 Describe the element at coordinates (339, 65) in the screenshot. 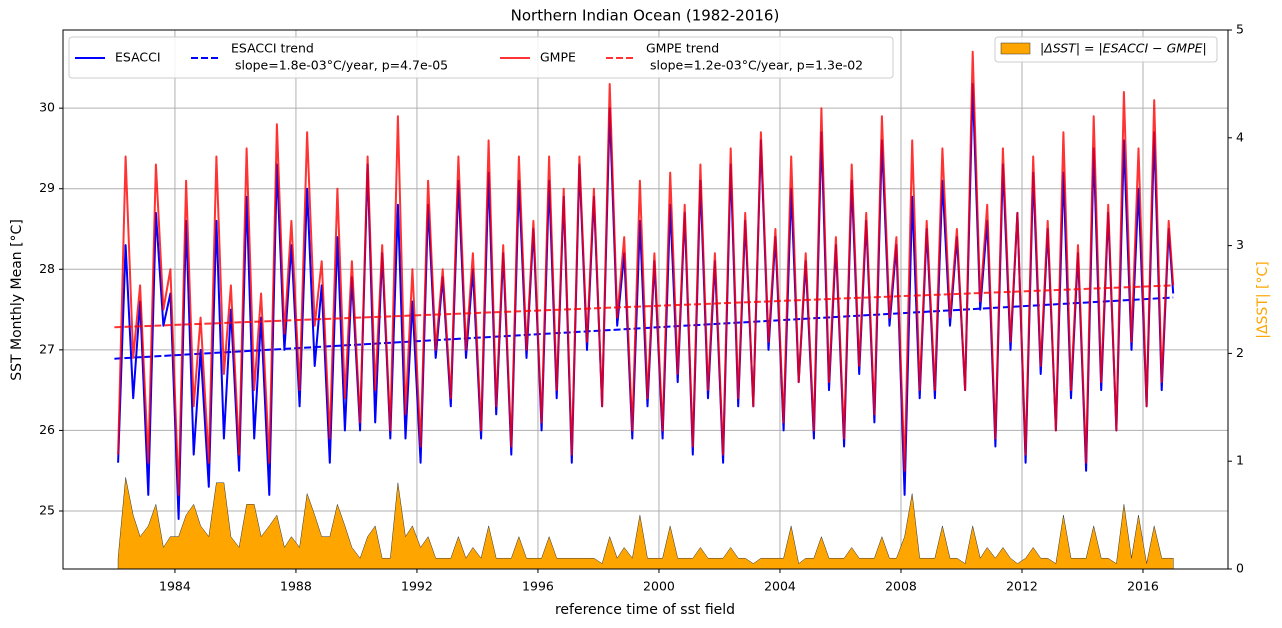

I see `legend-annotation: slope=1.8e-03°C/year, p=4.7e-05` at that location.